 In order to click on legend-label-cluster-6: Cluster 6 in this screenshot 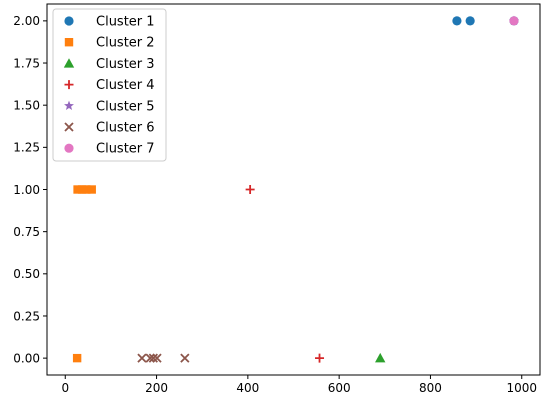, I will do `click(125, 128)`.